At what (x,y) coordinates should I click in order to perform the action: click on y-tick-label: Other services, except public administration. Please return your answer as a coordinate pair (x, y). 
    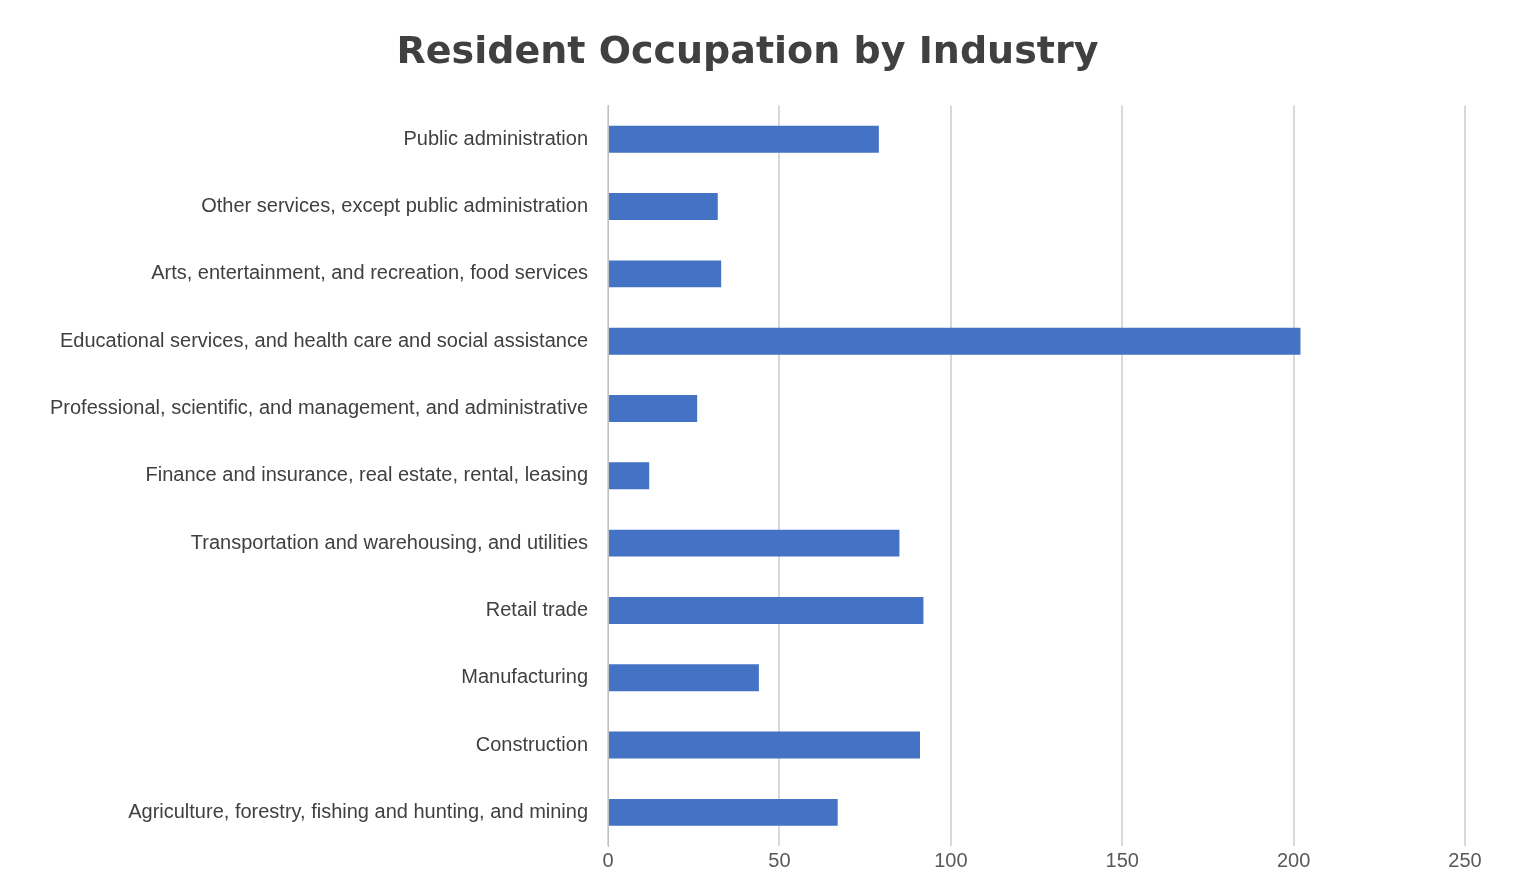
    Looking at the image, I should click on (395, 205).